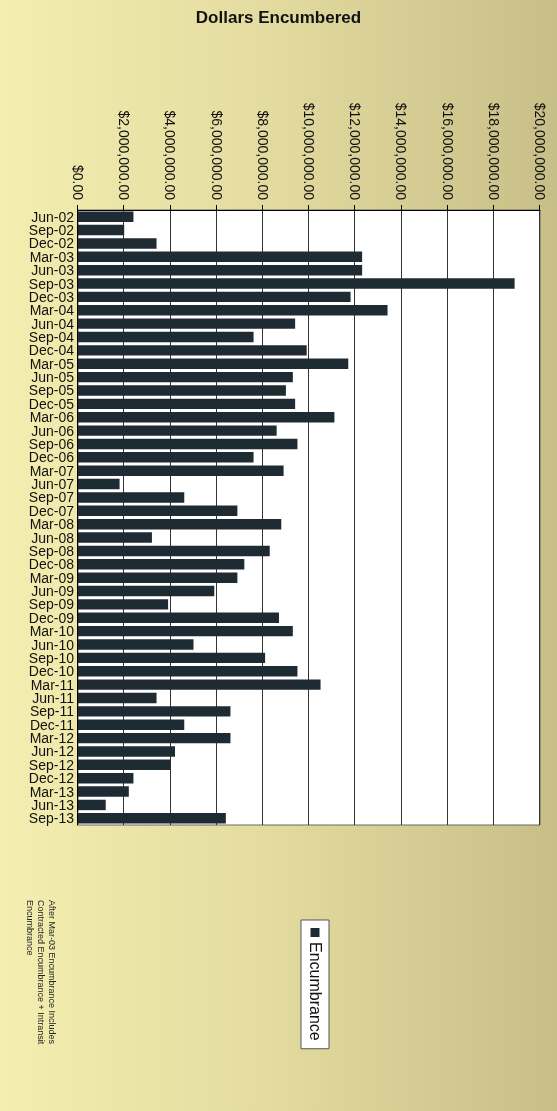  I want to click on x-tick-label: $20,000,000.00, so click(540, 151).